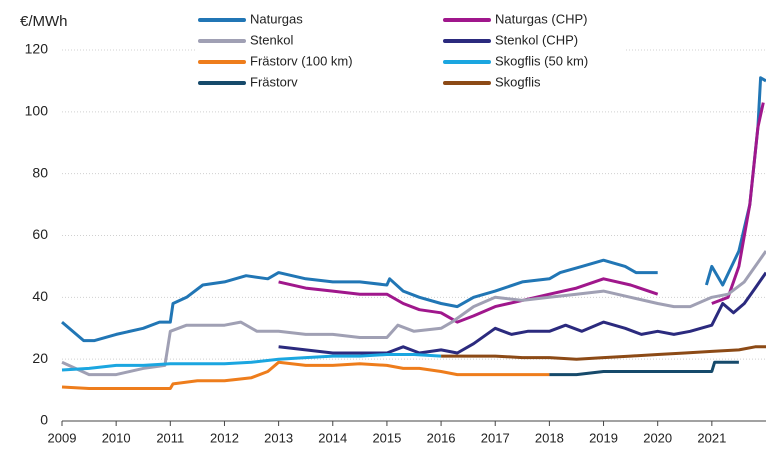 The image size is (766, 450). I want to click on legend-label: Naturgas, so click(276, 18).